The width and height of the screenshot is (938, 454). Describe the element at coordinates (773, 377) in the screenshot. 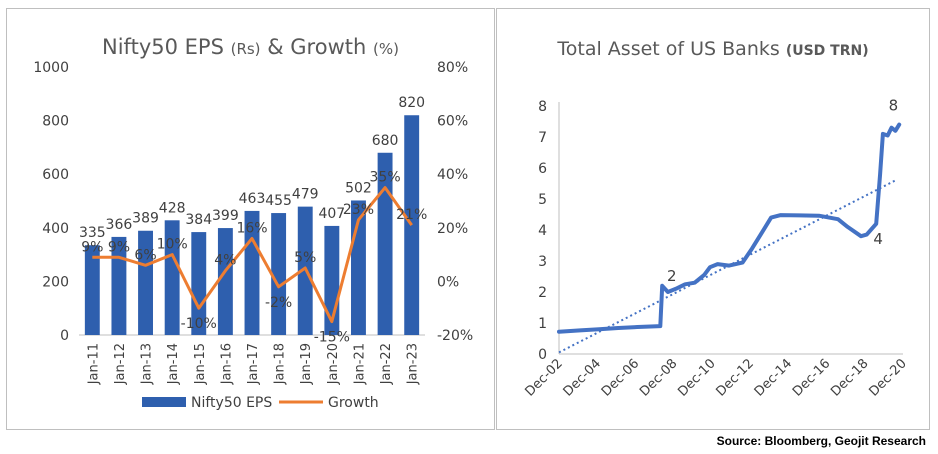

I see `x-axis-tick-label: Dec-14` at that location.